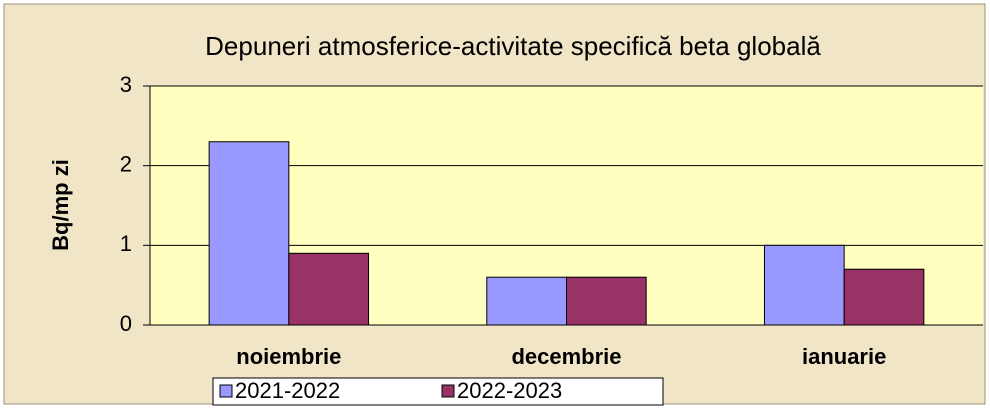  Describe the element at coordinates (509, 390) in the screenshot. I see `legend-label: 2022-2023` at that location.